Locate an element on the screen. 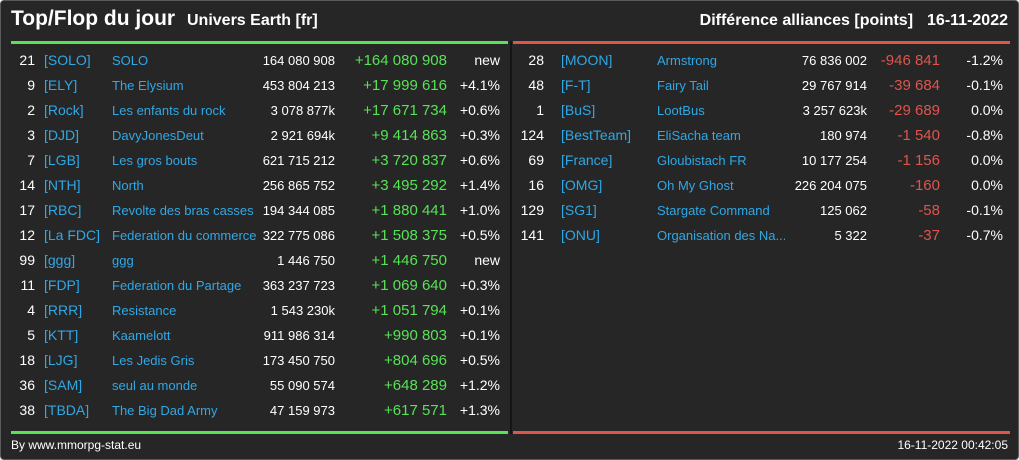 The width and height of the screenshot is (1019, 460). header-date: 16-11-2022 is located at coordinates (967, 20).